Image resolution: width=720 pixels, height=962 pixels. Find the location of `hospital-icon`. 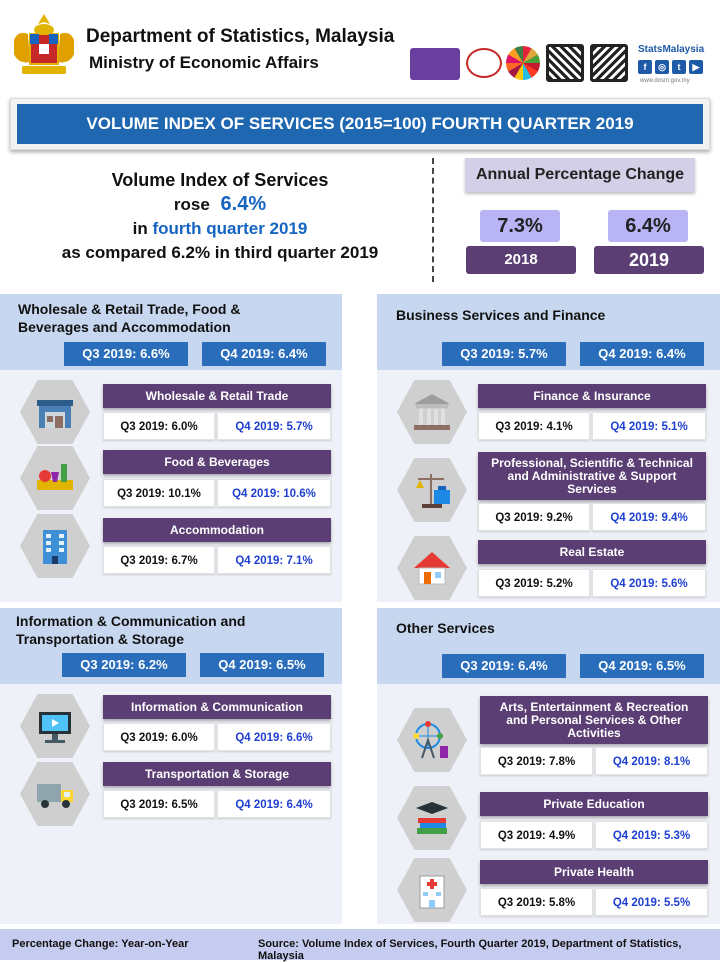

hospital-icon is located at coordinates (432, 890).